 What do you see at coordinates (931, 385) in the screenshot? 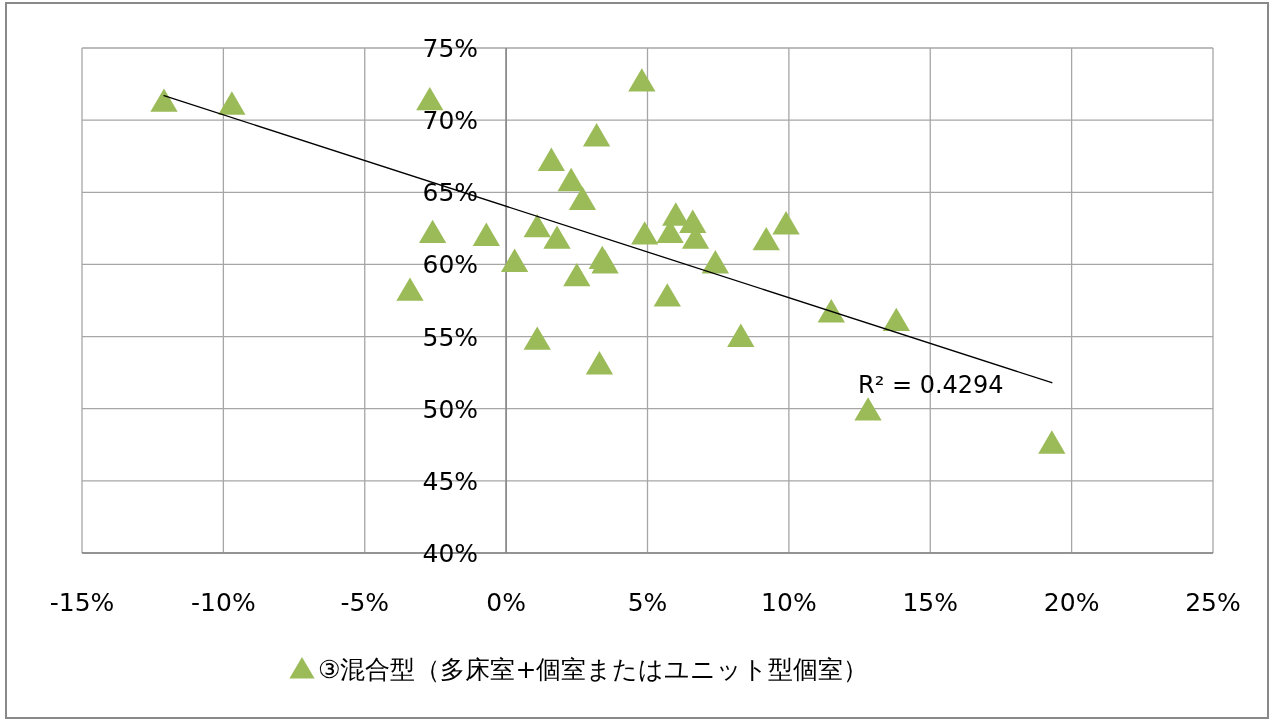
I see `annotation: R² = 0.4294` at bounding box center [931, 385].